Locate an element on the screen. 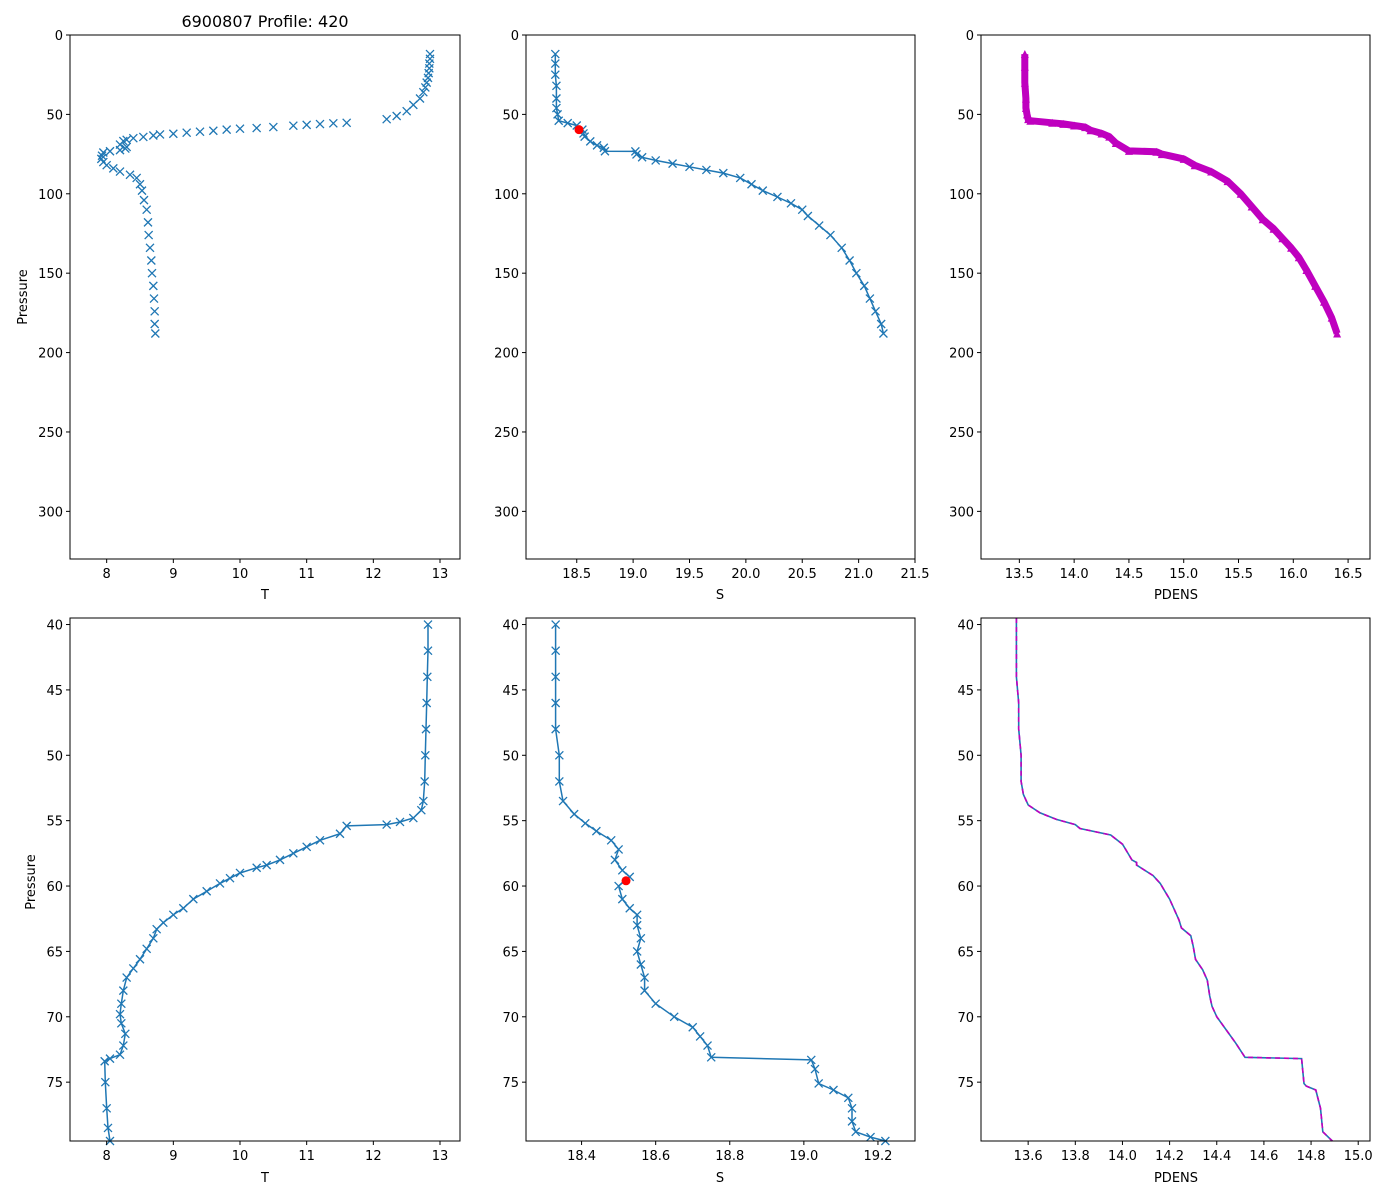  x-tick-label: 20.0 is located at coordinates (745, 574).